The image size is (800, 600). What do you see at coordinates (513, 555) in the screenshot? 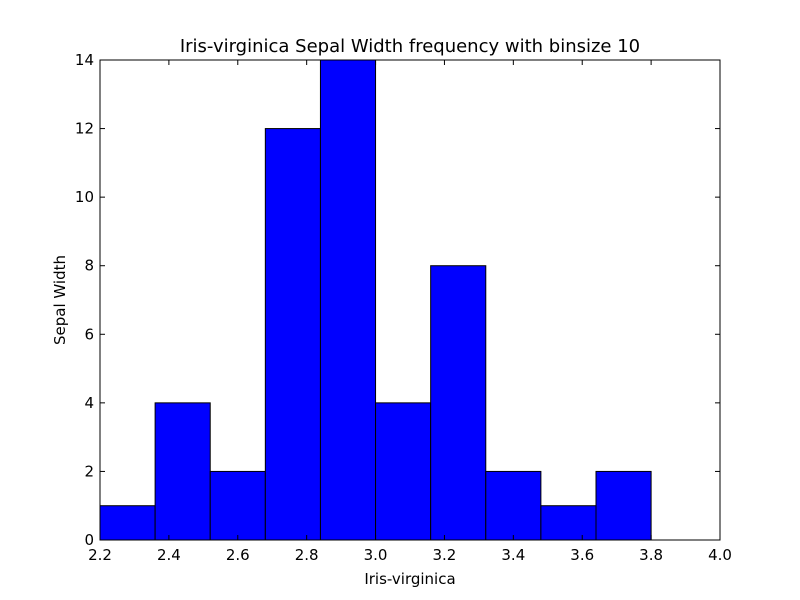
I see `x-tick-label: 3.4` at bounding box center [513, 555].